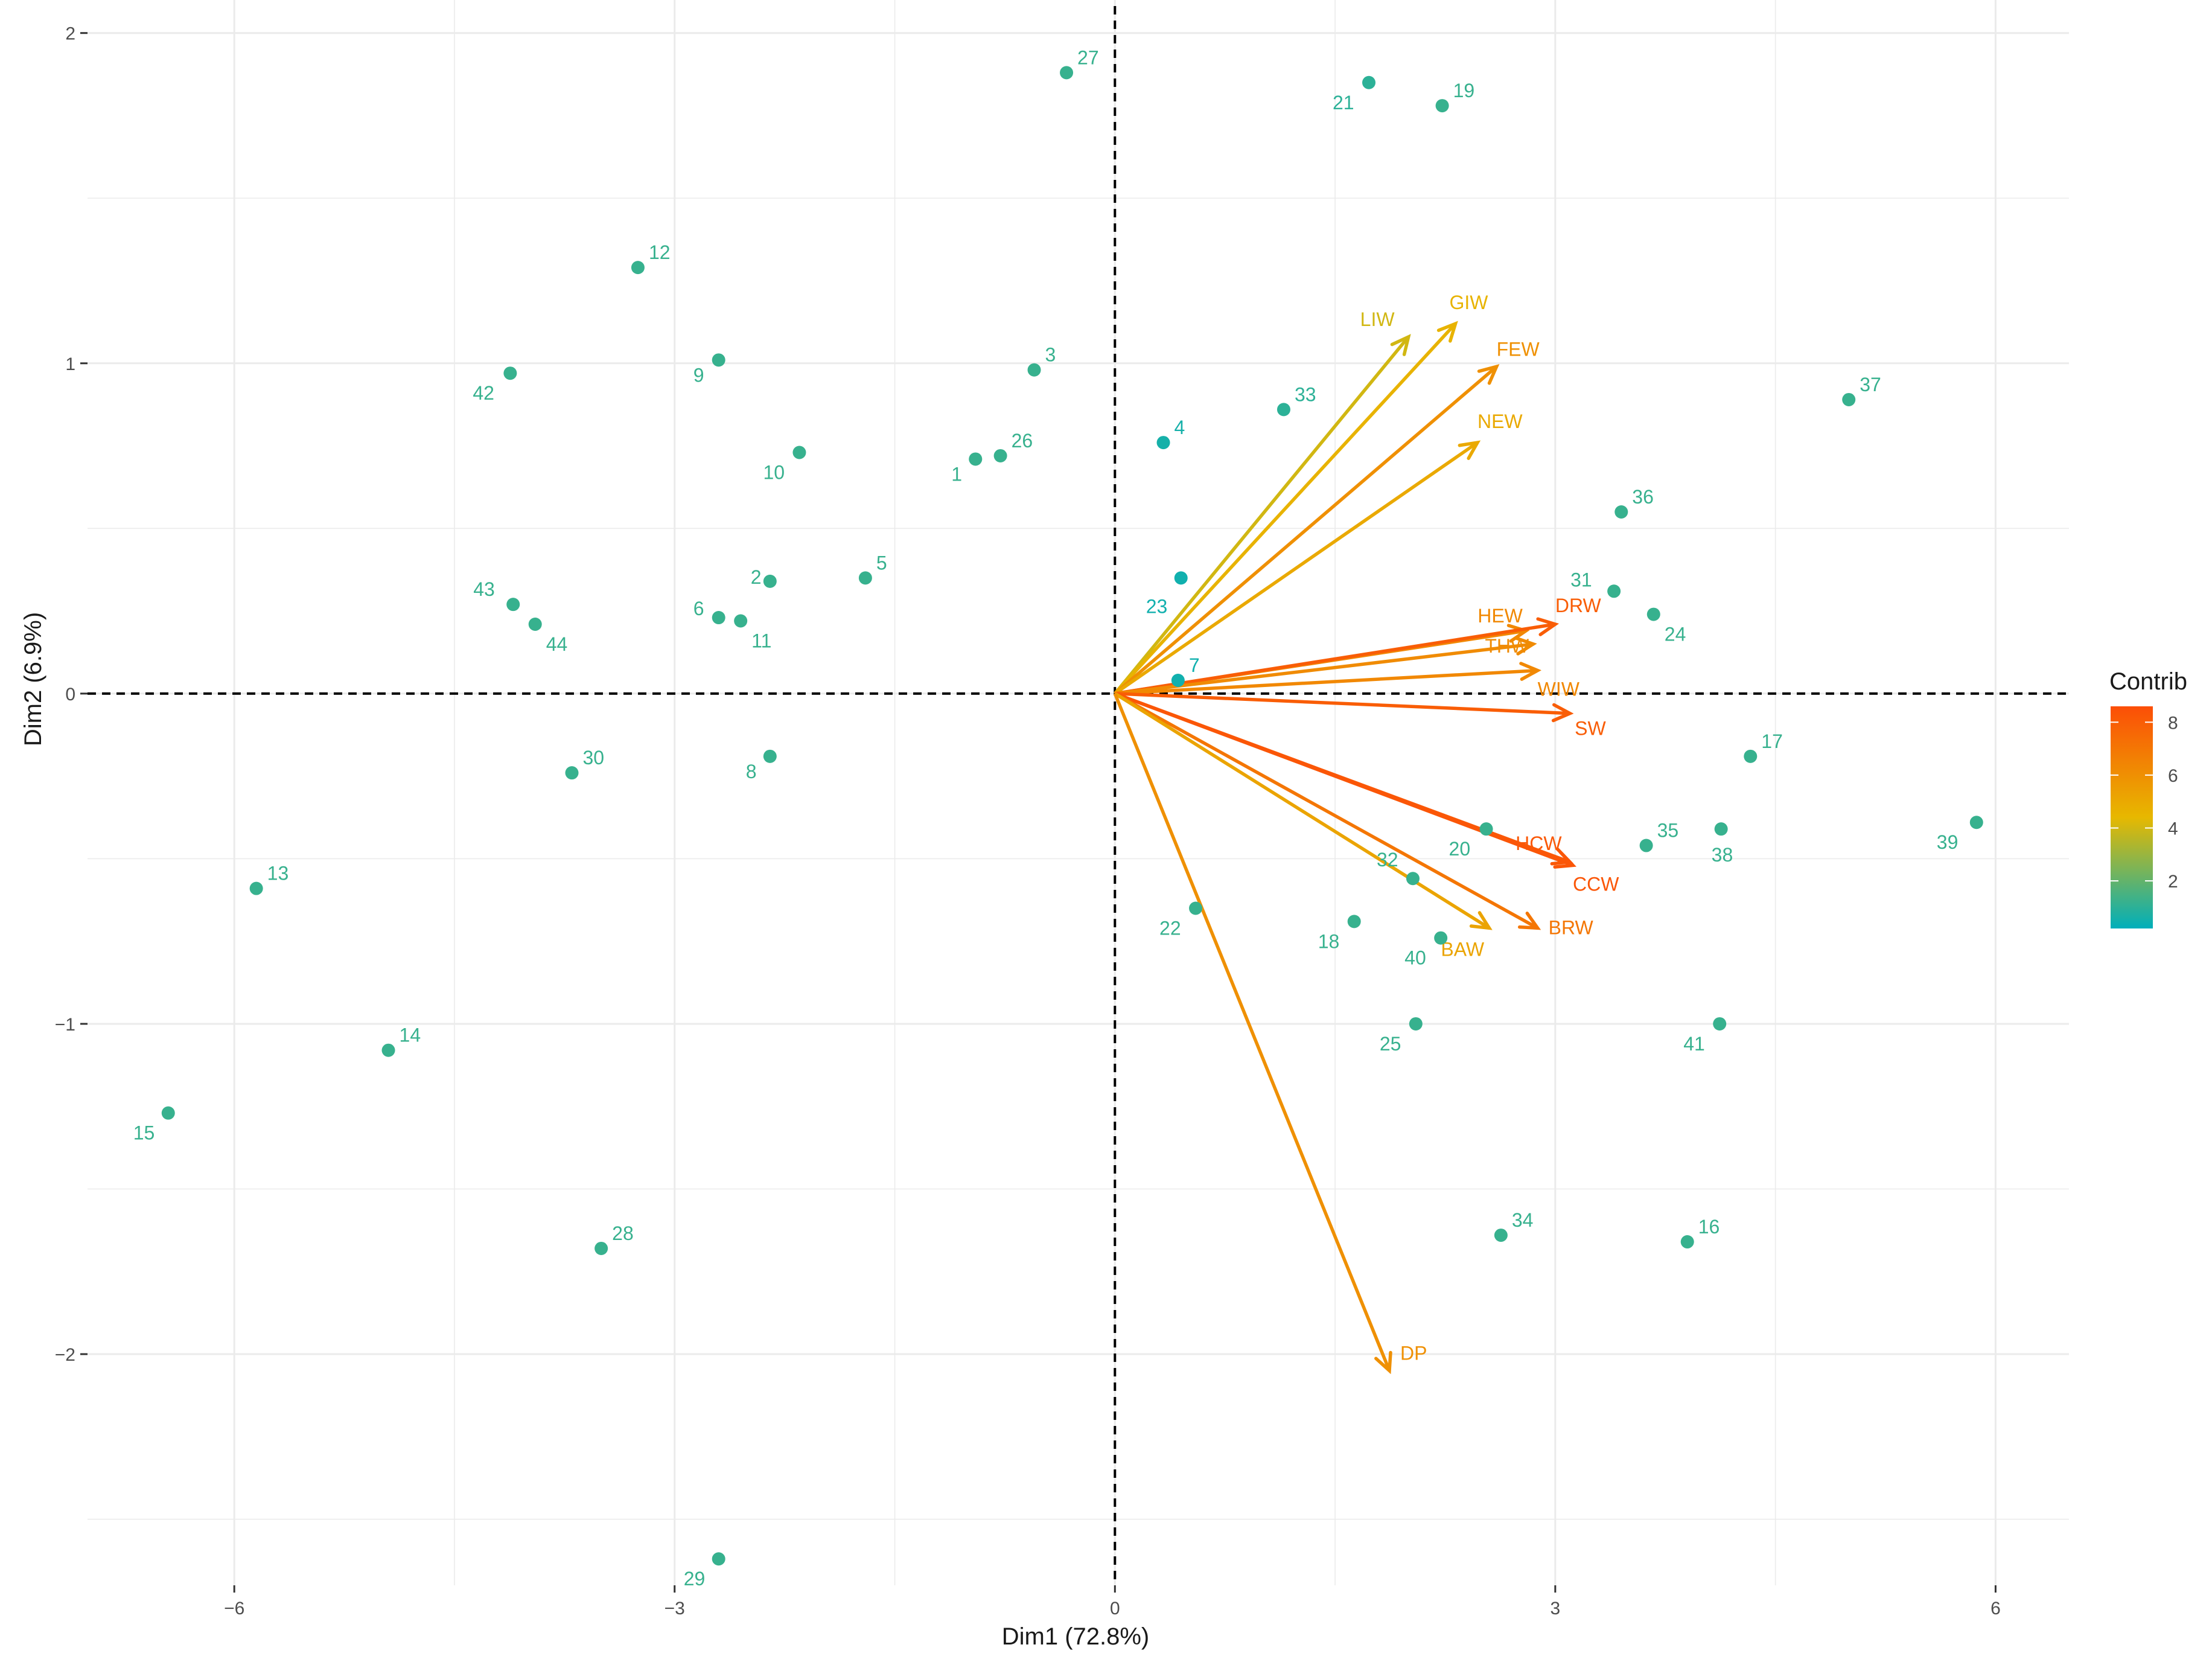 The width and height of the screenshot is (2212, 1665). I want to click on point-24: 24, so click(1666, 626).